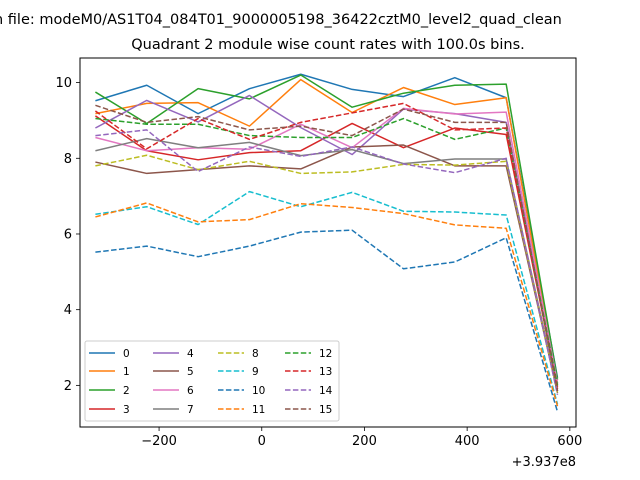  Describe the element at coordinates (63, 83) in the screenshot. I see `y-tick-label: 10` at that location.